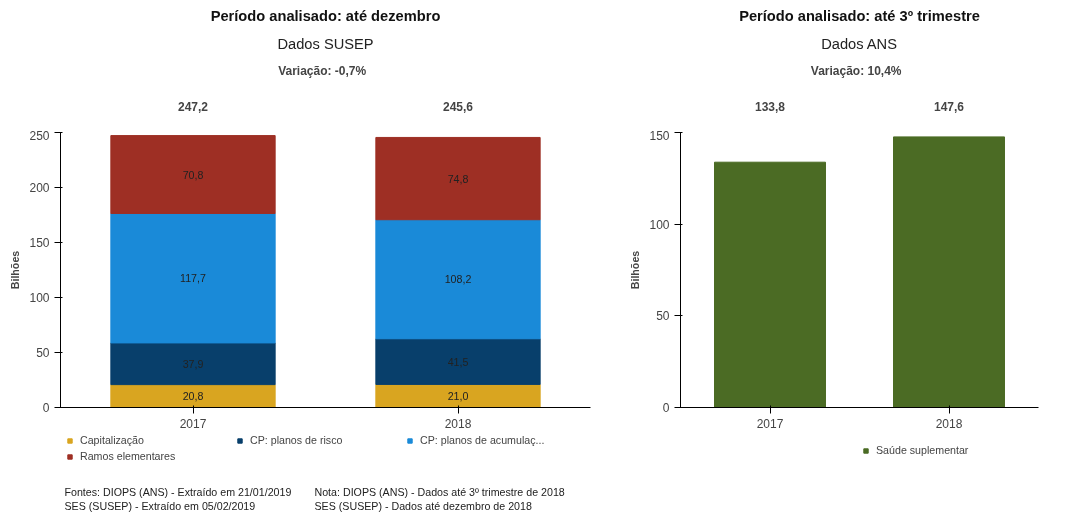 The image size is (1068, 530). Describe the element at coordinates (423, 505) in the screenshot. I see `text: SES (SUSEP) - Dados até dezembro de 2018` at that location.